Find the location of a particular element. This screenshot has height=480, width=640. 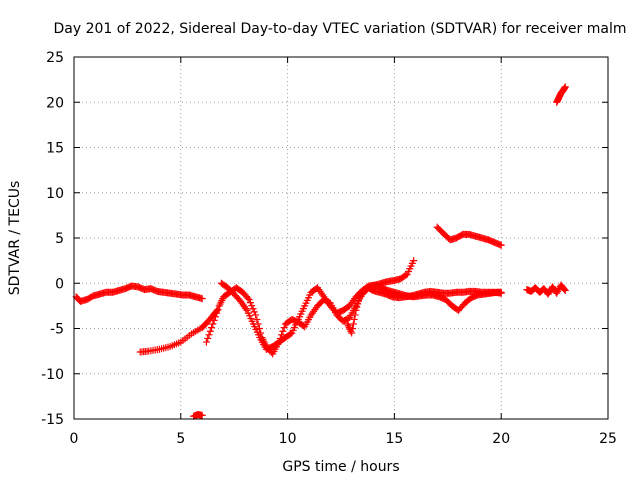

x-tick-label: 15 is located at coordinates (394, 439).